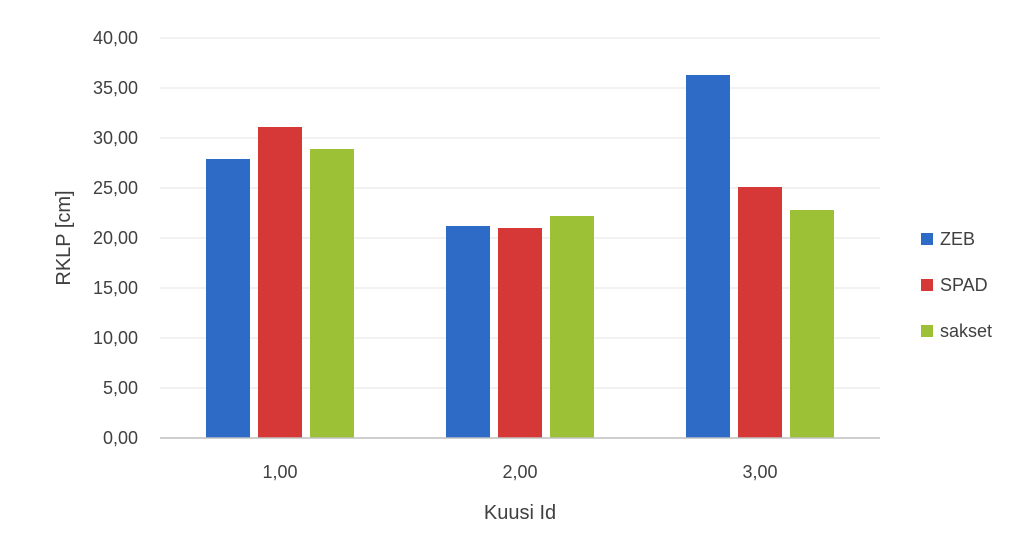 The height and width of the screenshot is (553, 1013). Describe the element at coordinates (115, 188) in the screenshot. I see `y-tick-label: 25,00` at that location.